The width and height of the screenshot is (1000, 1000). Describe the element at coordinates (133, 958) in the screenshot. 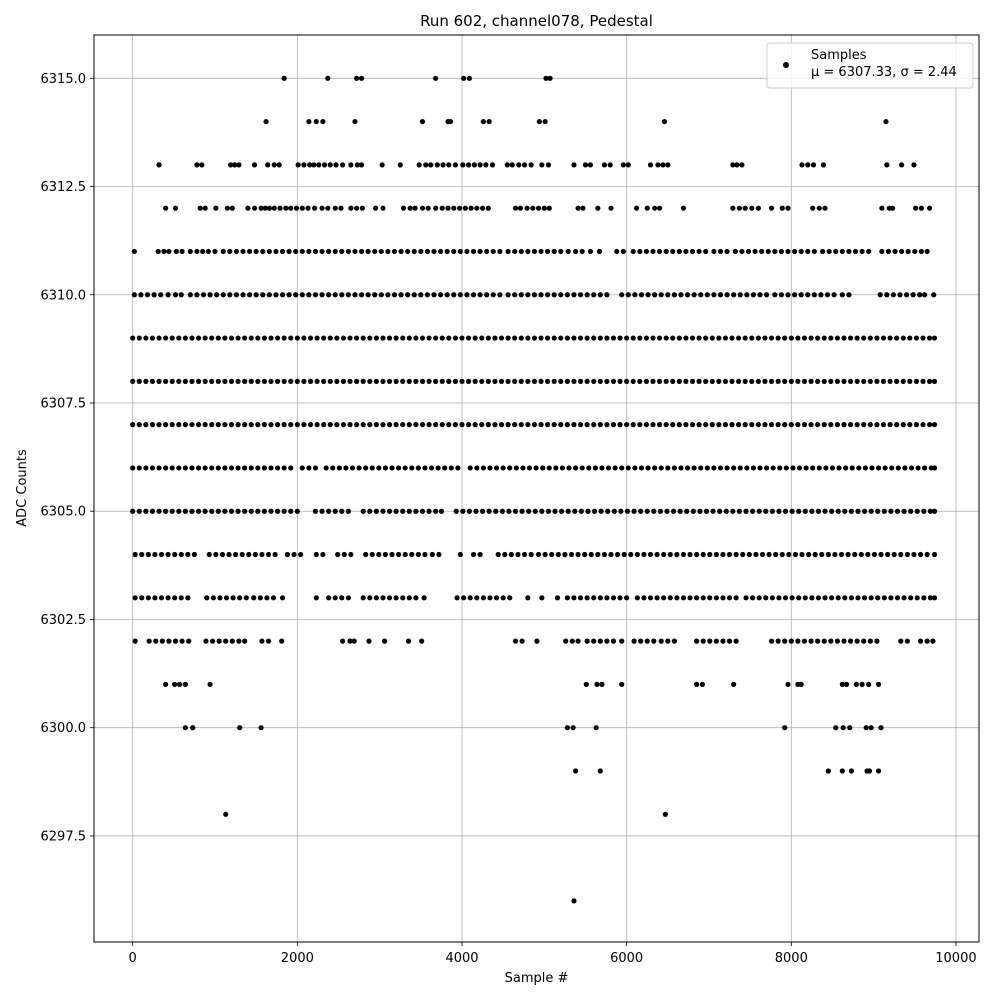

I see `x-tick-label: 0` at that location.